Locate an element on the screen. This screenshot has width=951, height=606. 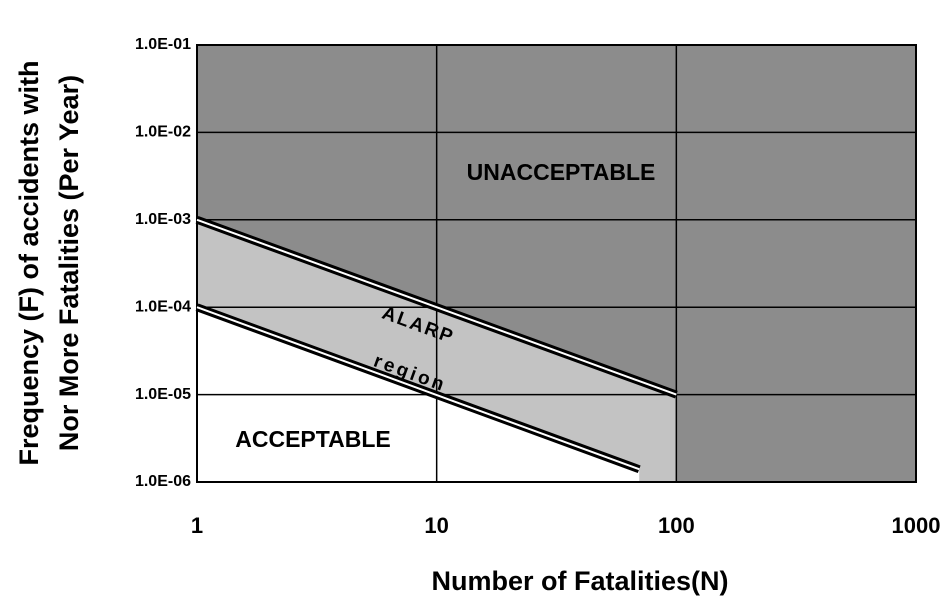
y-axis-title: Nor More Fatalities (Per Year) is located at coordinates (69, 263).